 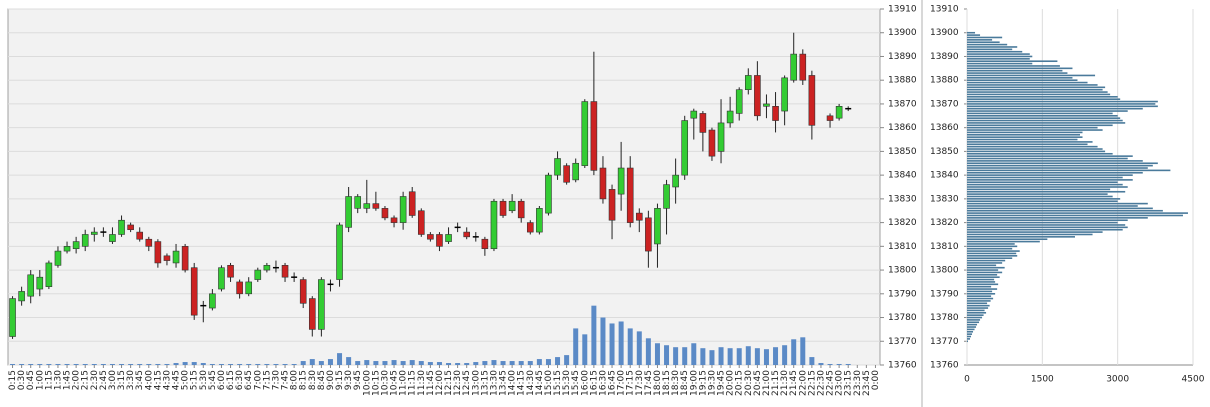 What do you see at coordinates (494, 383) in the screenshot?
I see `x-tick-label: 13:30` at bounding box center [494, 383].